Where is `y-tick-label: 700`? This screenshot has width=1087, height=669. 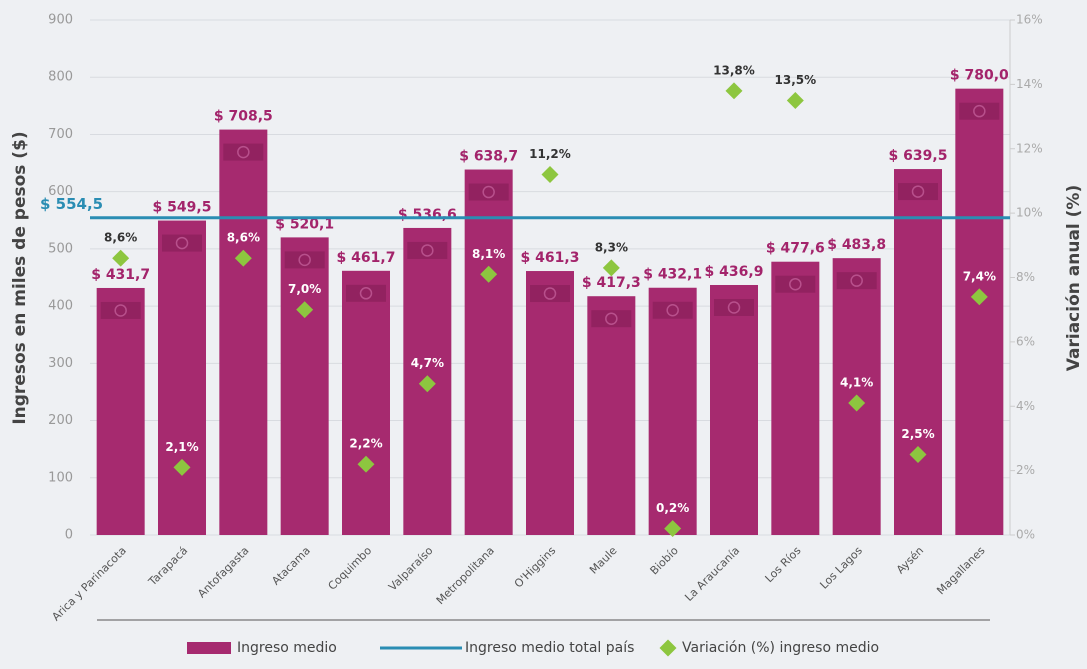 y-tick-label: 700 is located at coordinates (60, 134).